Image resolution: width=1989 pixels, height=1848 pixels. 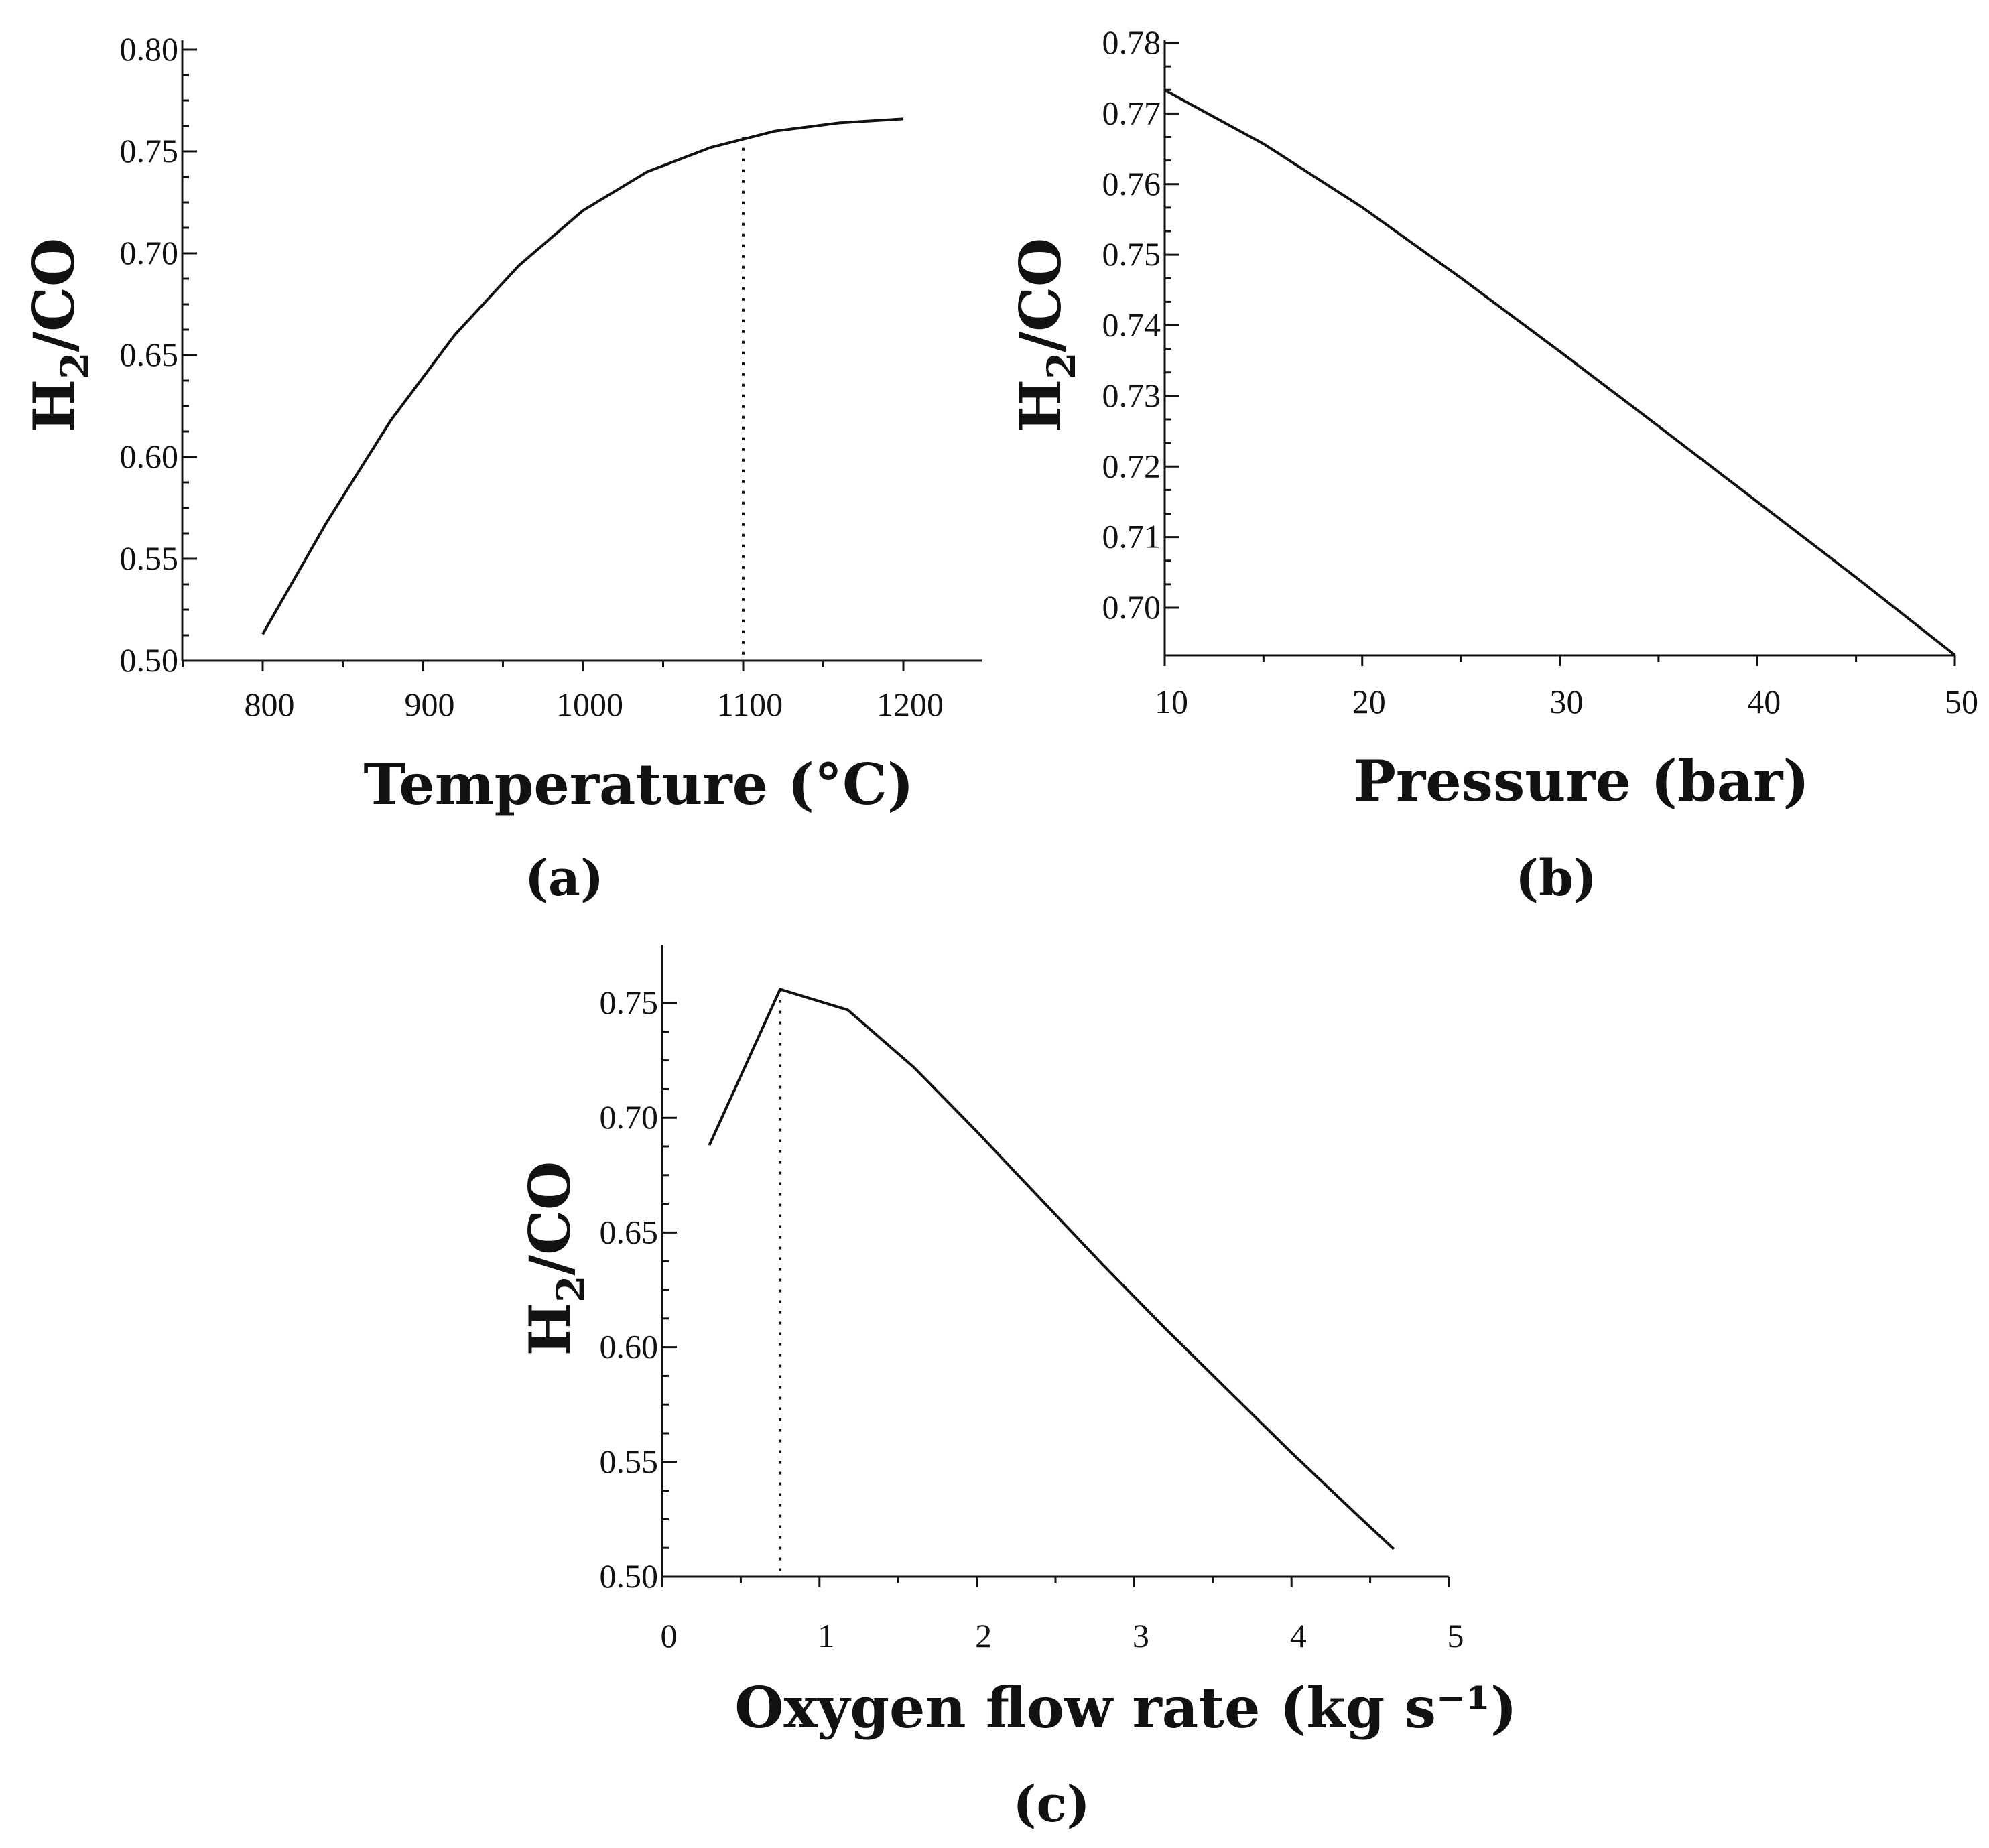 What do you see at coordinates (1298, 1635) in the screenshot?
I see `x-tick-label: 4` at bounding box center [1298, 1635].